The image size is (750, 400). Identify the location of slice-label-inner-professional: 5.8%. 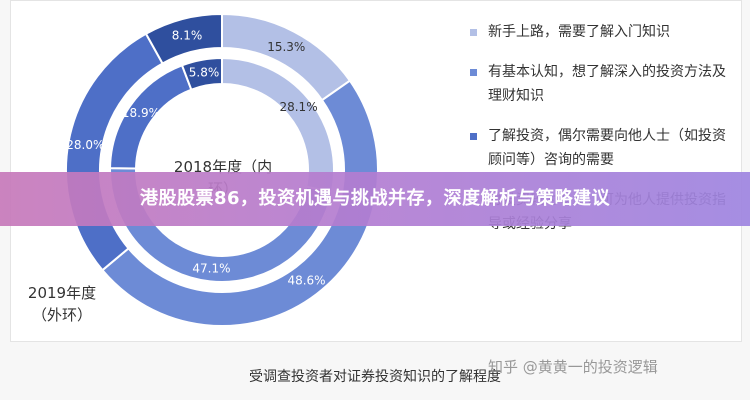
(204, 73).